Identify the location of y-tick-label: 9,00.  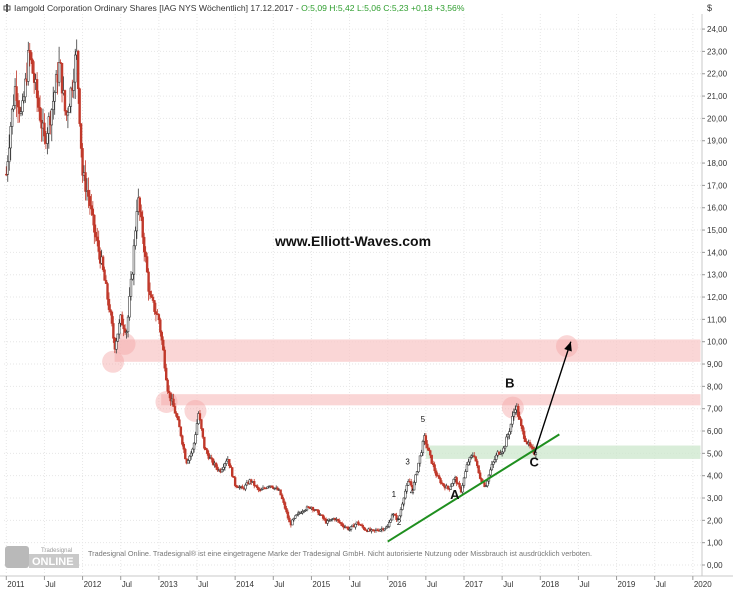
(715, 364).